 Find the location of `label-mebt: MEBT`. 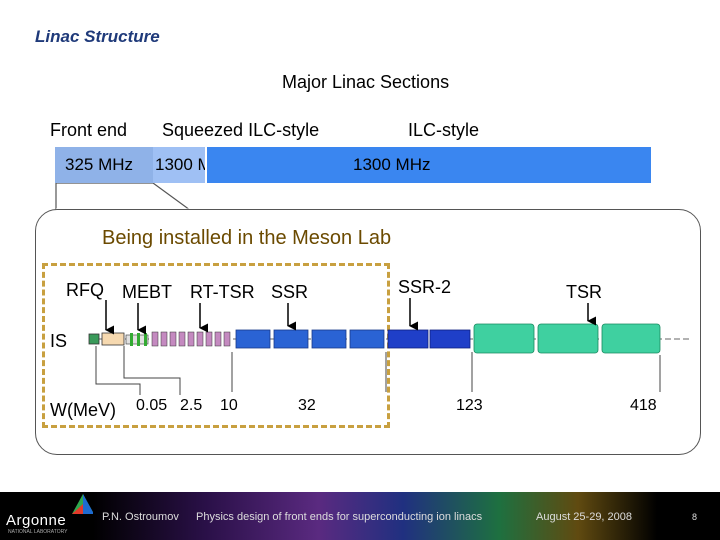

label-mebt: MEBT is located at coordinates (147, 292).